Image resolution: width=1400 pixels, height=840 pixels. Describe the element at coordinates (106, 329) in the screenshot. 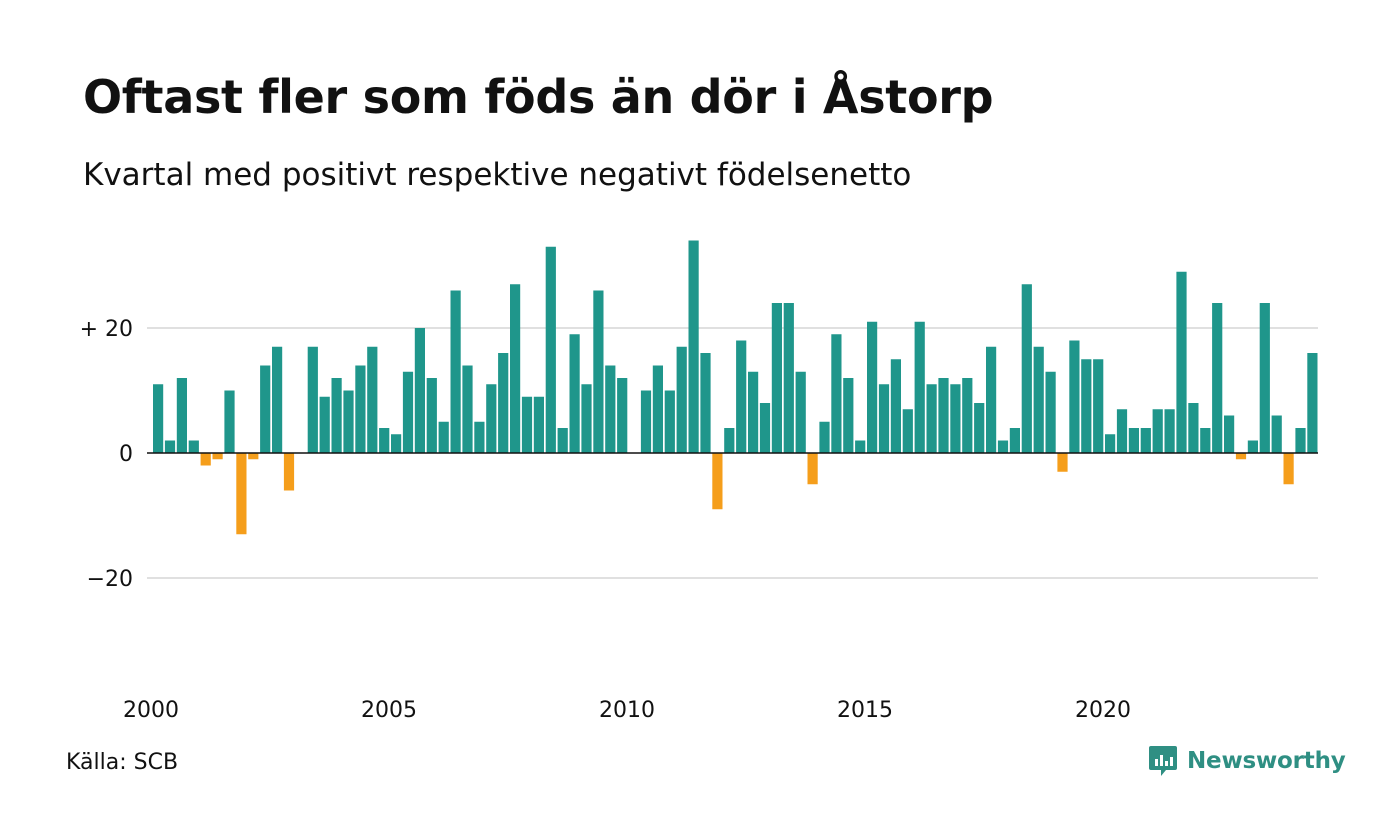

I see `y-tick-label: + 20` at that location.